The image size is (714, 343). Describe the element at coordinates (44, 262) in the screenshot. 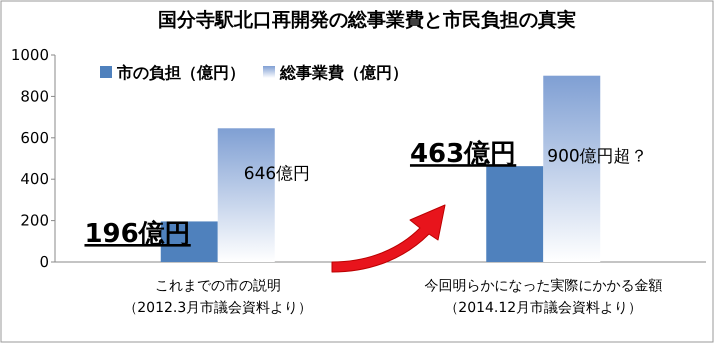

I see `y-tick-label: 0` at that location.